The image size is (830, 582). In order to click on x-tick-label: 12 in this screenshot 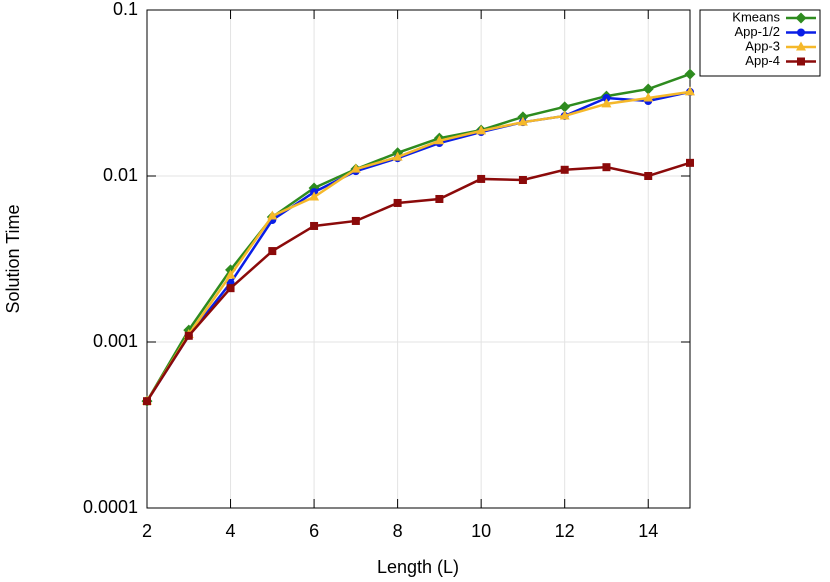, I will do `click(565, 531)`.